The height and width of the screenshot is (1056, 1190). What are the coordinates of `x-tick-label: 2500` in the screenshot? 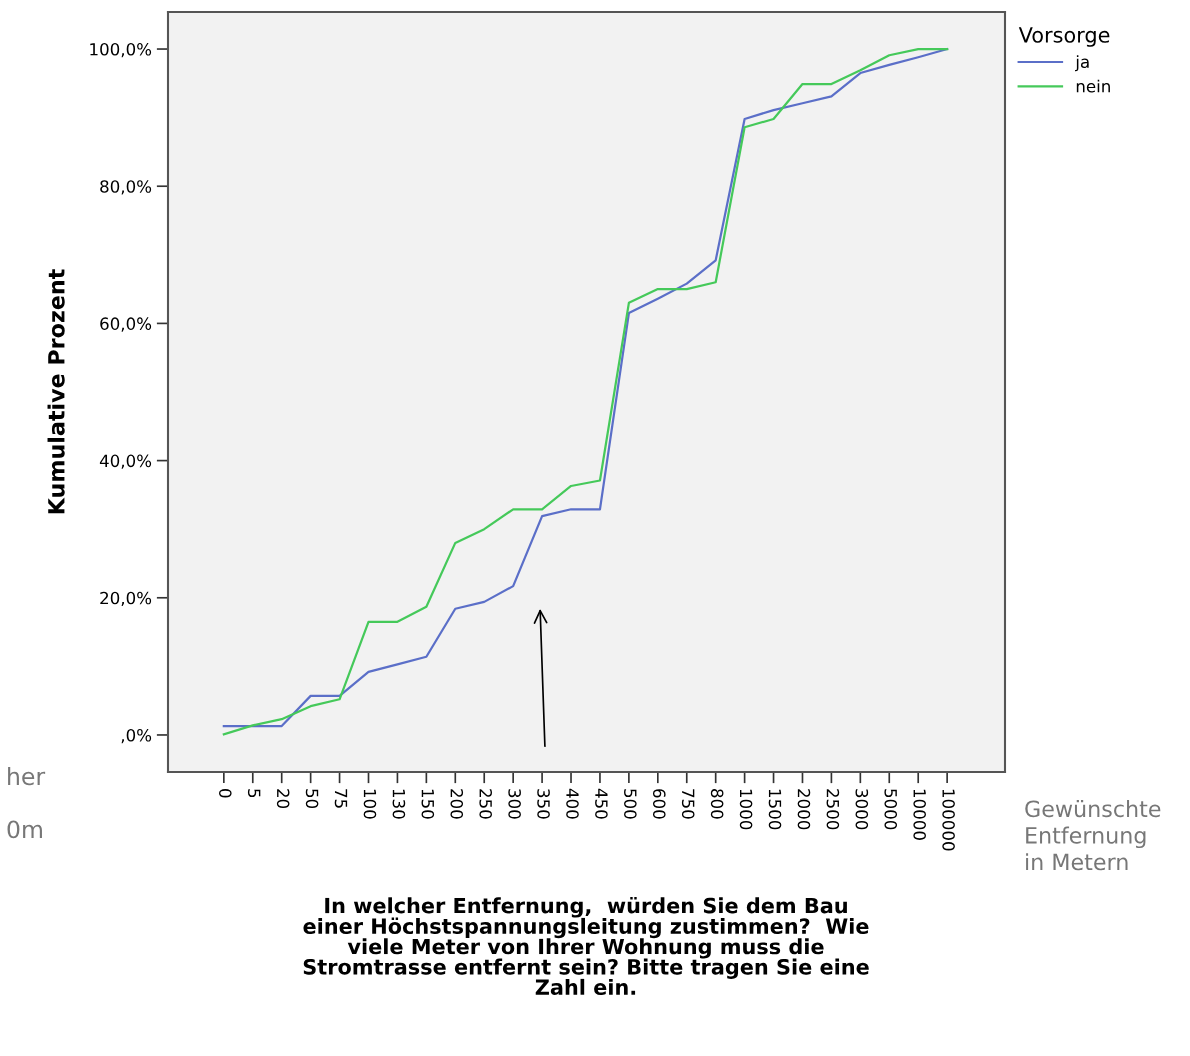 It's located at (833, 809).